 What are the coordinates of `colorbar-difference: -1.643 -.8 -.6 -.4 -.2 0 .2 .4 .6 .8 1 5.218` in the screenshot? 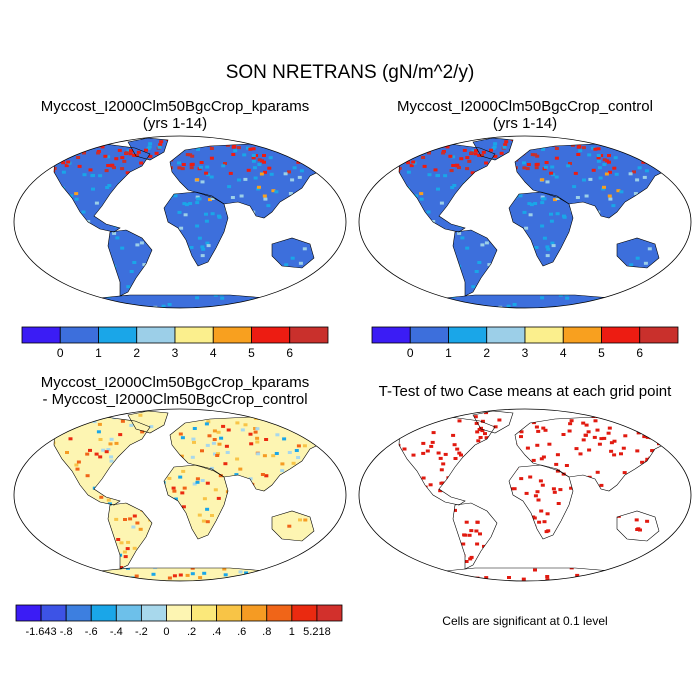 It's located at (179, 621).